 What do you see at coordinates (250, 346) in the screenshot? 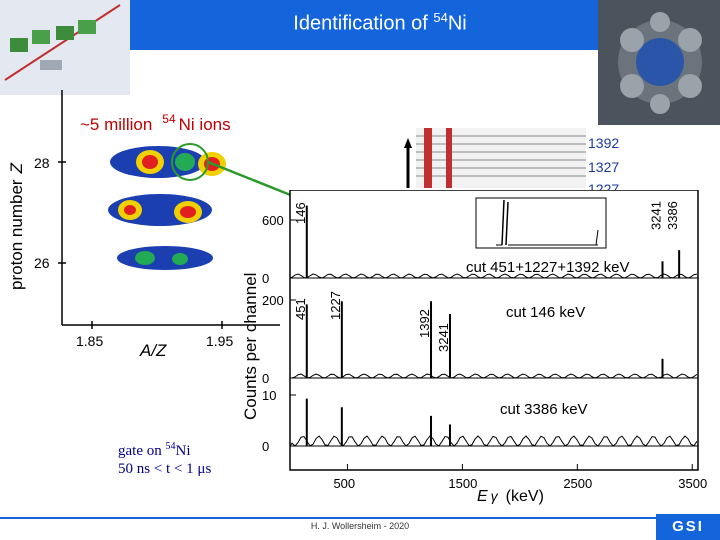
I see `spectra-ylabel: Counts per channel` at bounding box center [250, 346].